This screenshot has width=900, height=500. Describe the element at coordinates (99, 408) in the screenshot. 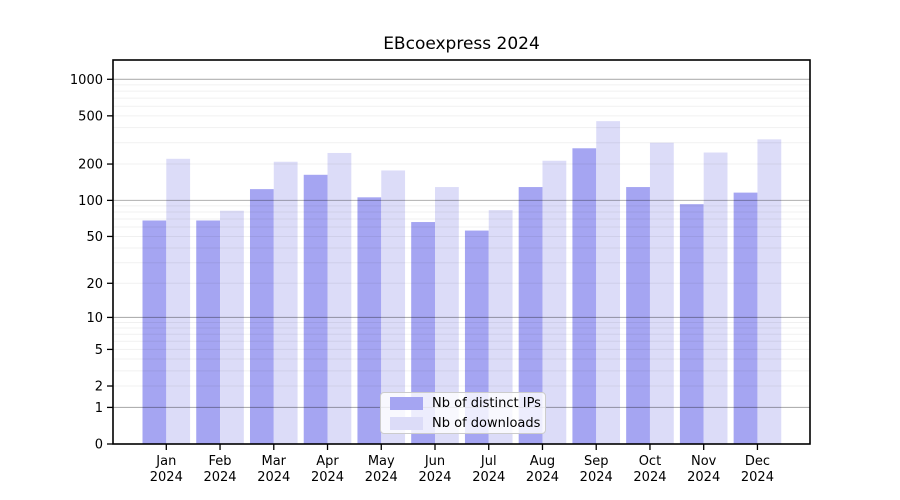

I see `y-tick-label: 1` at that location.